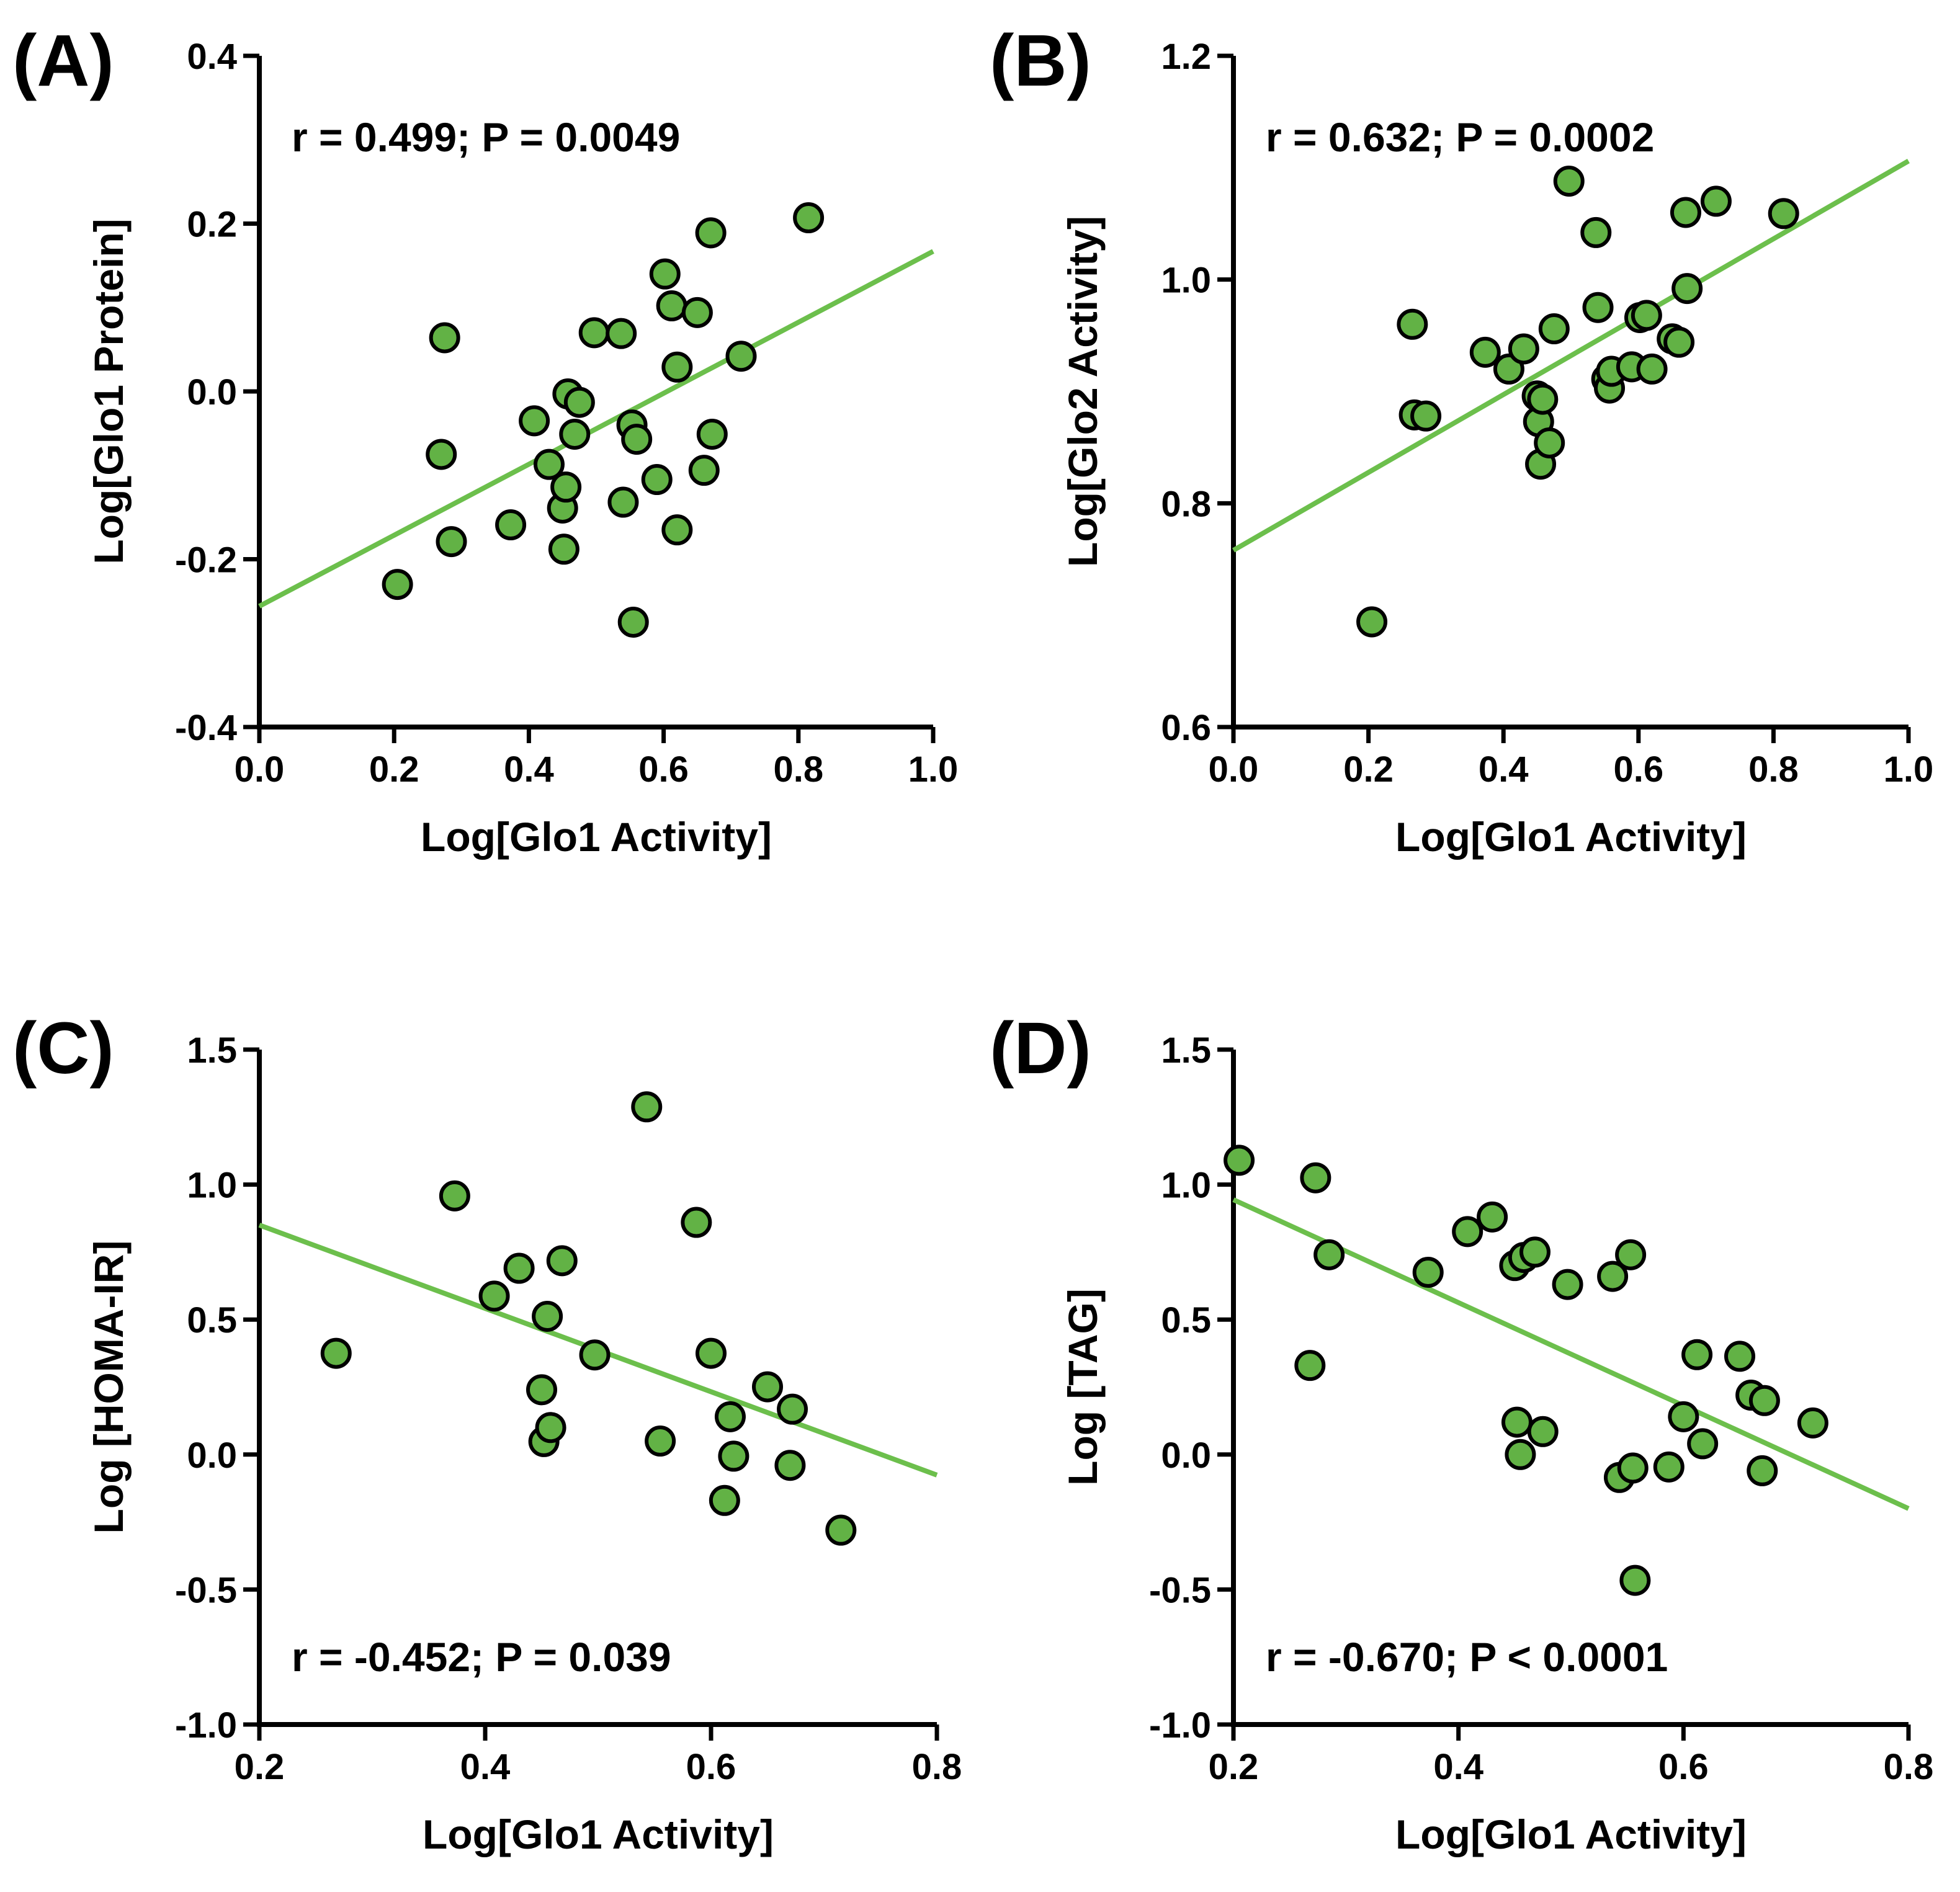 This screenshot has height=1892, width=1960. What do you see at coordinates (1040, 1048) in the screenshot?
I see `panel-label: (D)` at bounding box center [1040, 1048].